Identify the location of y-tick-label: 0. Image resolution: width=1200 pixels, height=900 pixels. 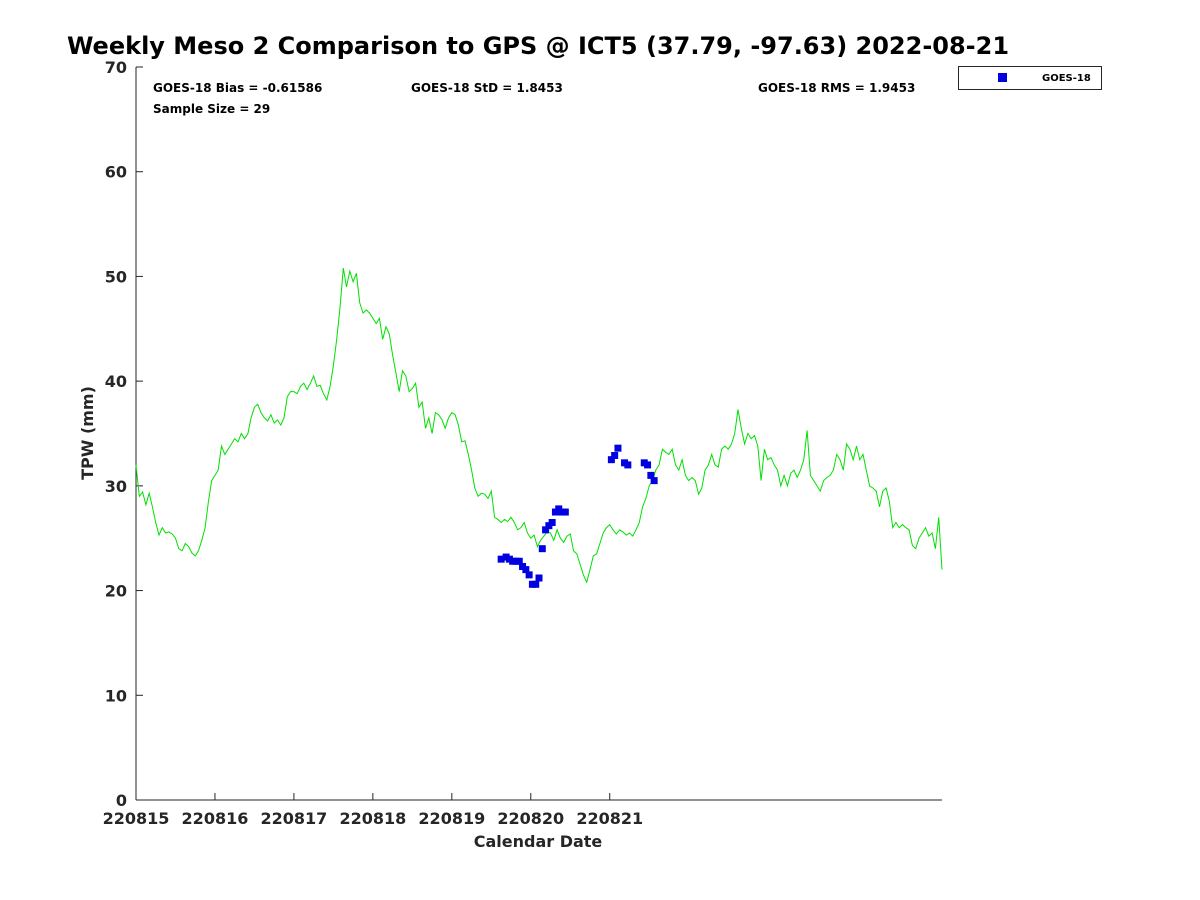
(121, 800).